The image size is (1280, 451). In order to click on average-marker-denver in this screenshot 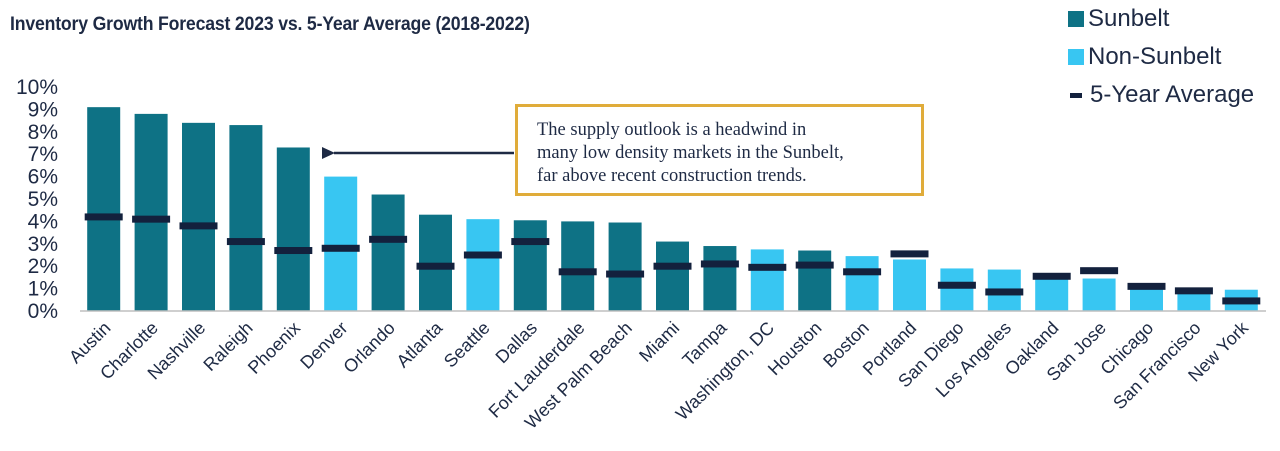, I will do `click(340, 248)`.